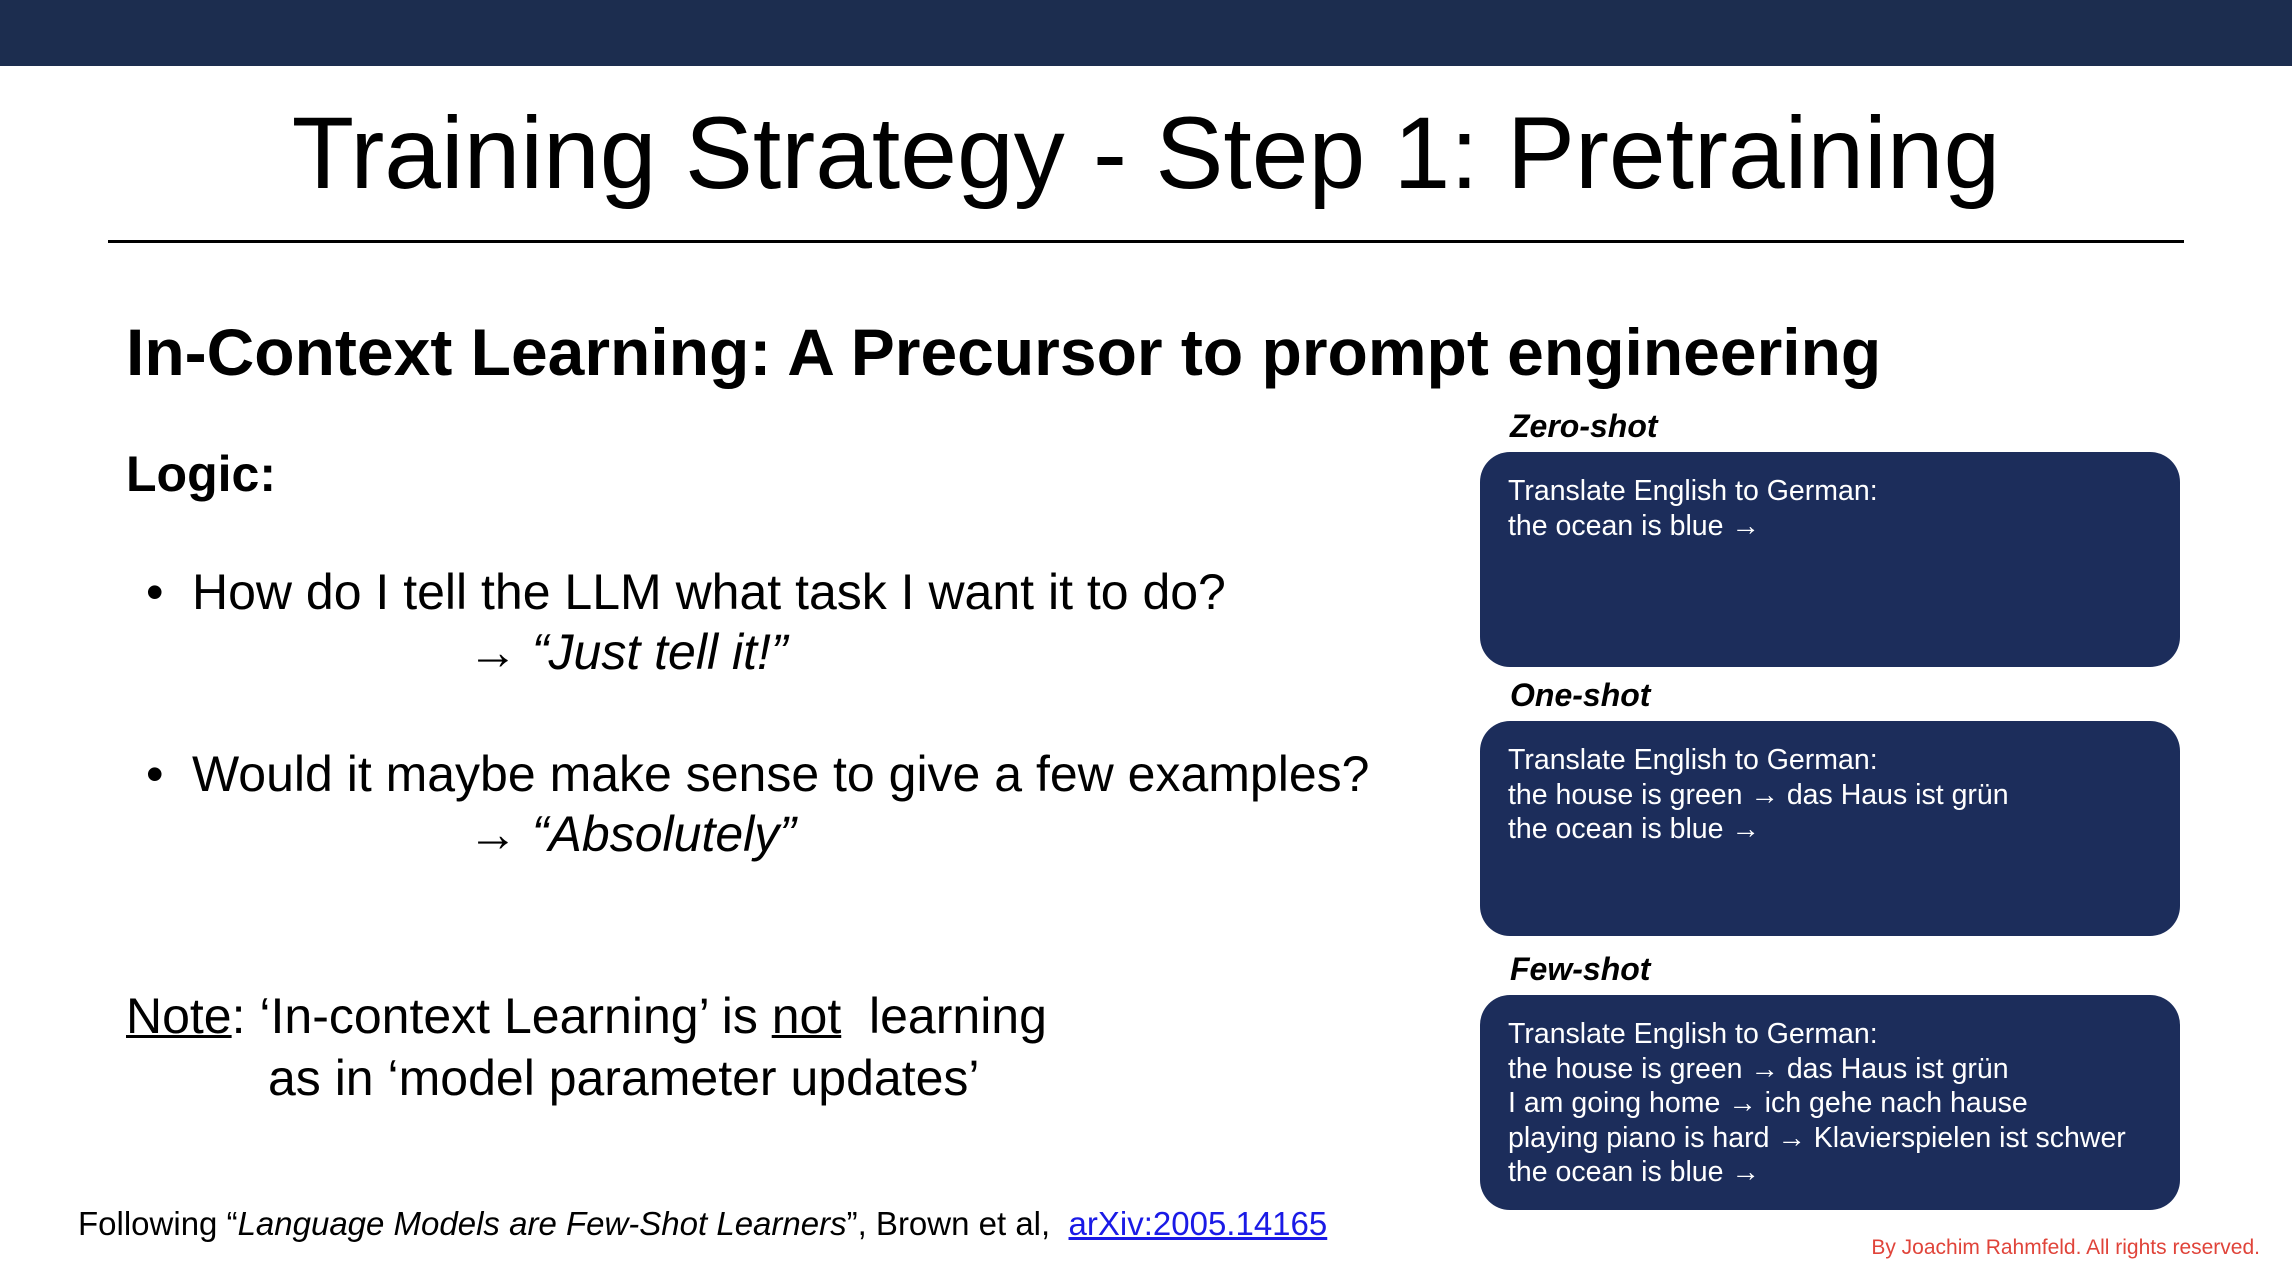 The image size is (2292, 1278). I want to click on note-text-end: learning, so click(944, 1016).